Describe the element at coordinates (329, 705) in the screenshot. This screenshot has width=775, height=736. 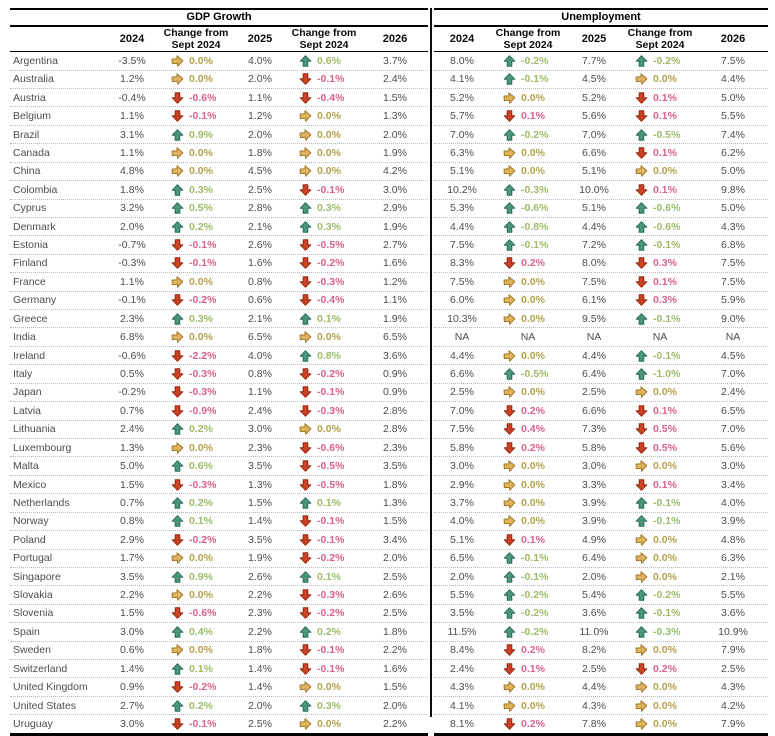
I see `change-value: 0.3%` at that location.